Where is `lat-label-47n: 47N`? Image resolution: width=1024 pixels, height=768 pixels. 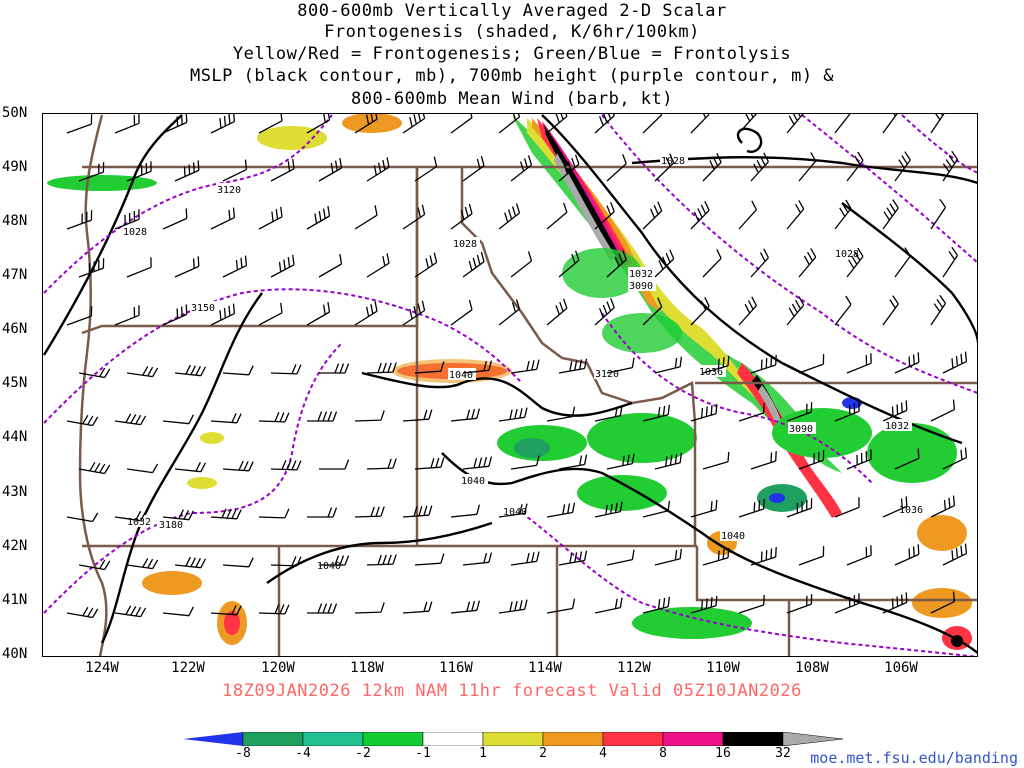 lat-label-47n: 47N is located at coordinates (15, 275).